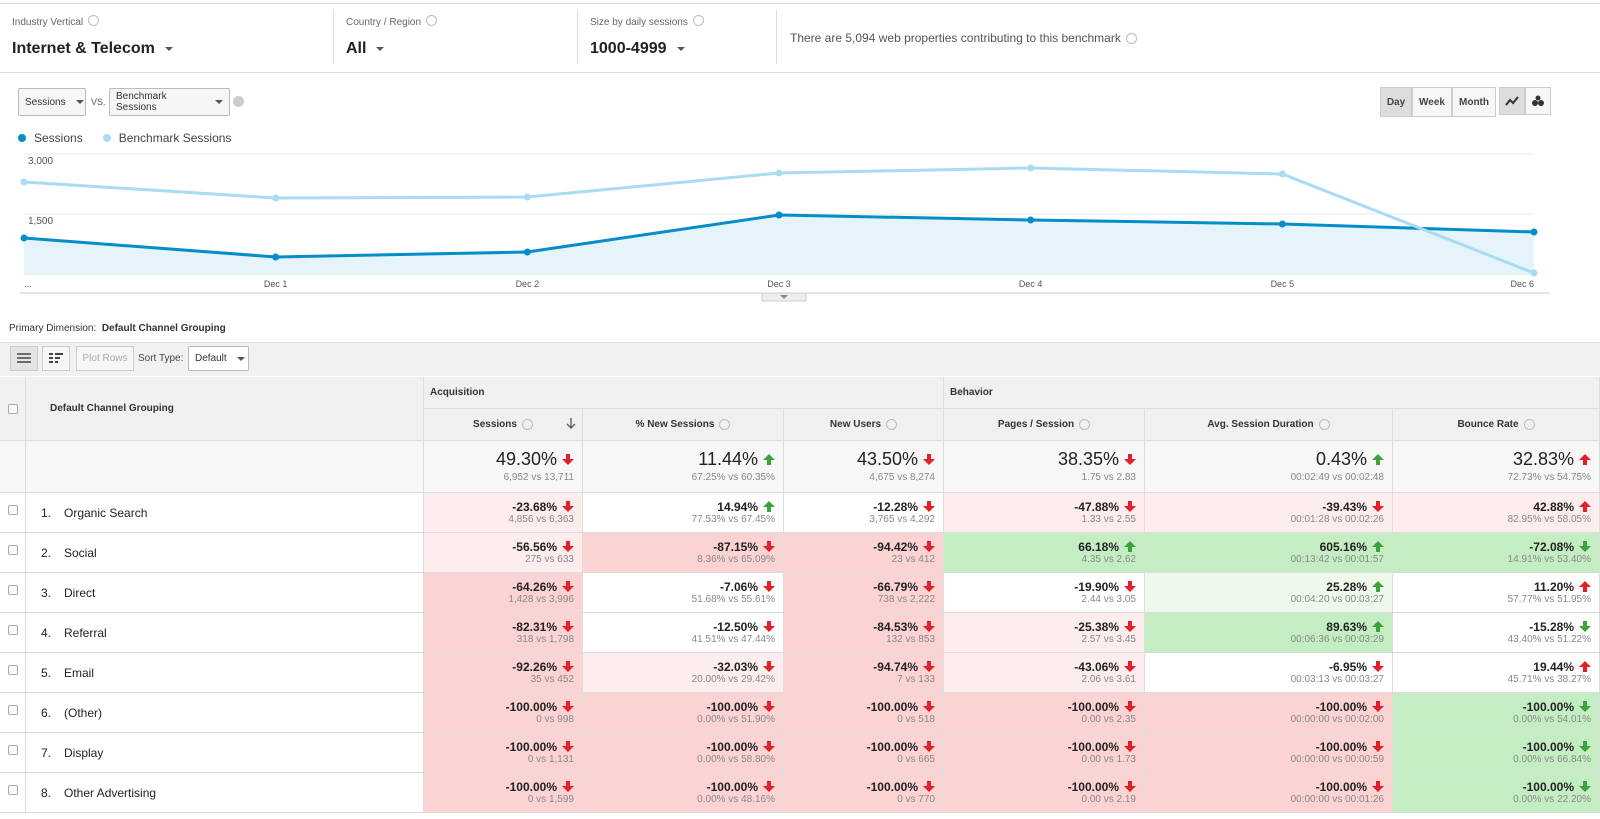 This screenshot has height=819, width=1600. Describe the element at coordinates (1396, 102) in the screenshot. I see `period-button: Day` at that location.